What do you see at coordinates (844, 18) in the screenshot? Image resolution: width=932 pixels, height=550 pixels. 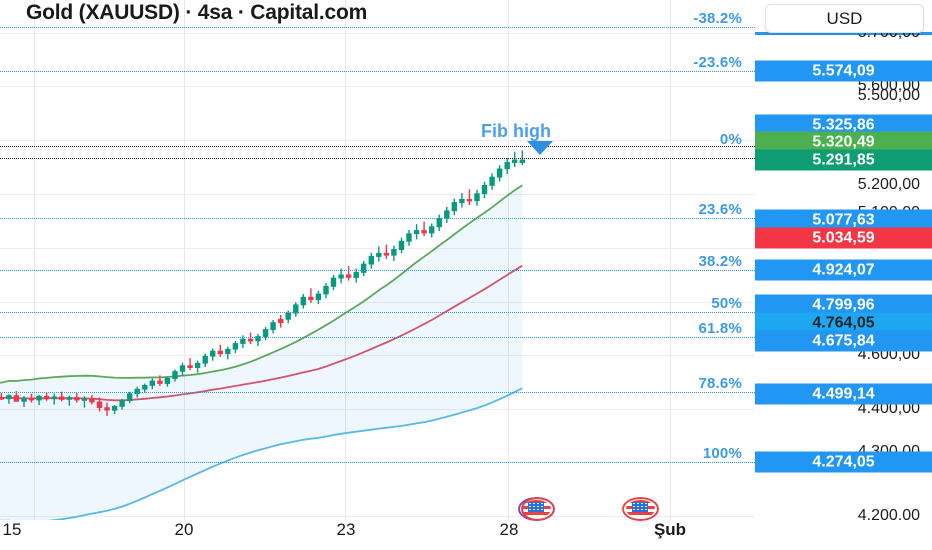 I see `currency-button: USD` at bounding box center [844, 18].